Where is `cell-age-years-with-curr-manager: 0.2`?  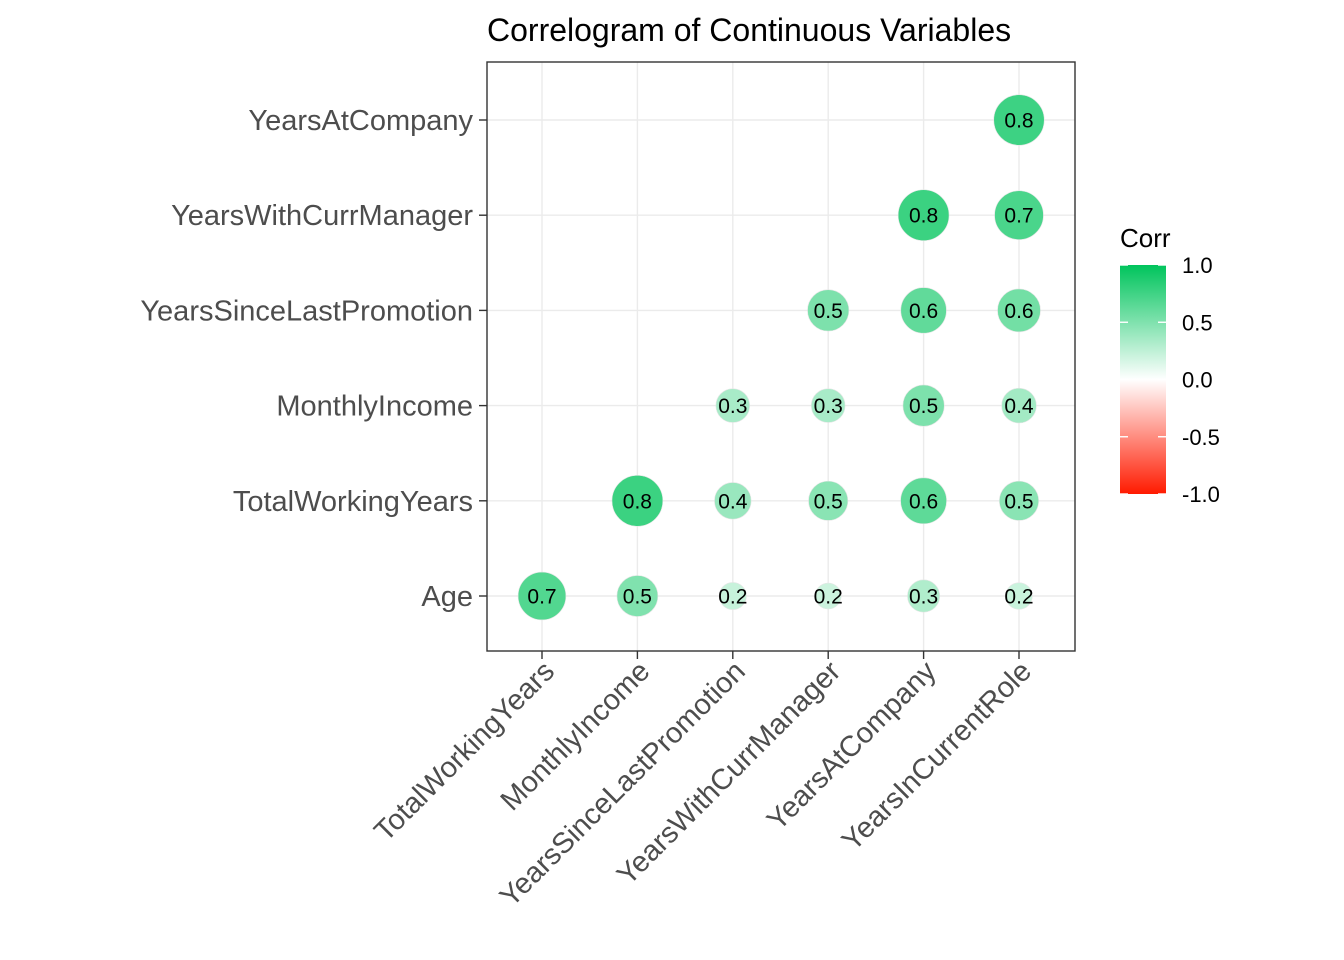 cell-age-years-with-curr-manager: 0.2 is located at coordinates (828, 596).